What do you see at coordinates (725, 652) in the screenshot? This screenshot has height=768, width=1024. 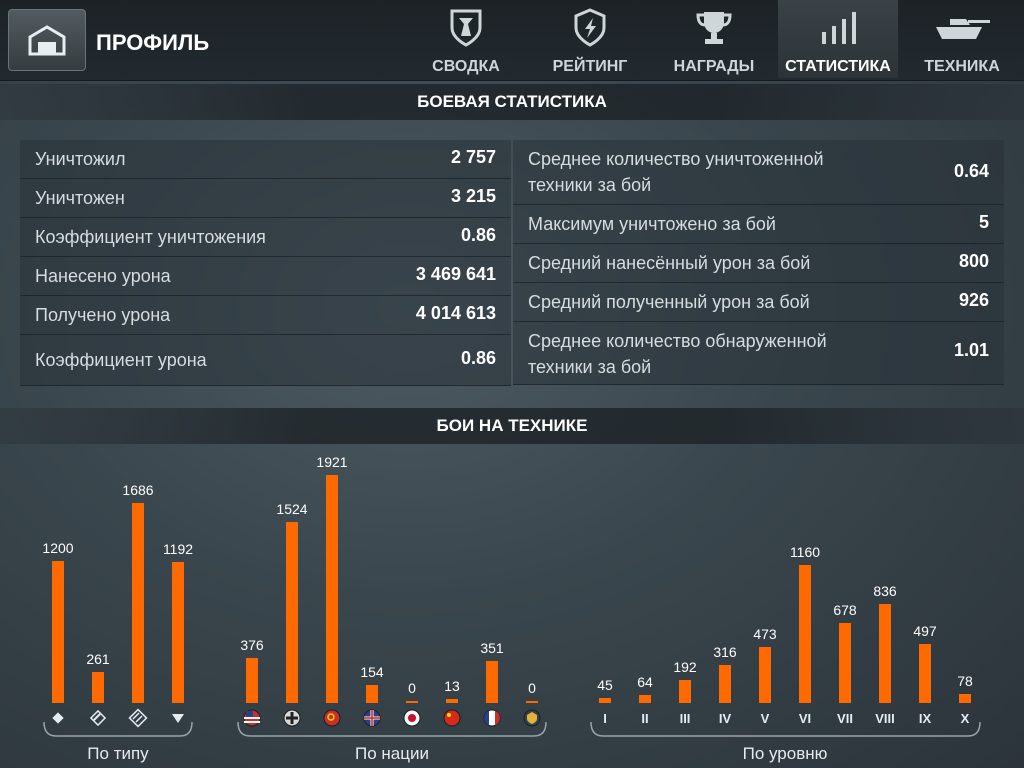 I see `bar-value-label: 316` at bounding box center [725, 652].